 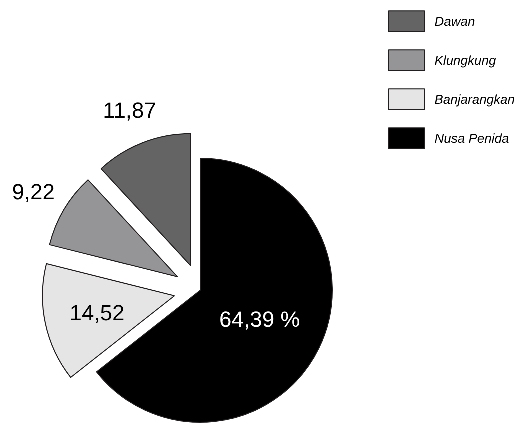 I want to click on legend-label: Banjarangkan, so click(x=474, y=99).